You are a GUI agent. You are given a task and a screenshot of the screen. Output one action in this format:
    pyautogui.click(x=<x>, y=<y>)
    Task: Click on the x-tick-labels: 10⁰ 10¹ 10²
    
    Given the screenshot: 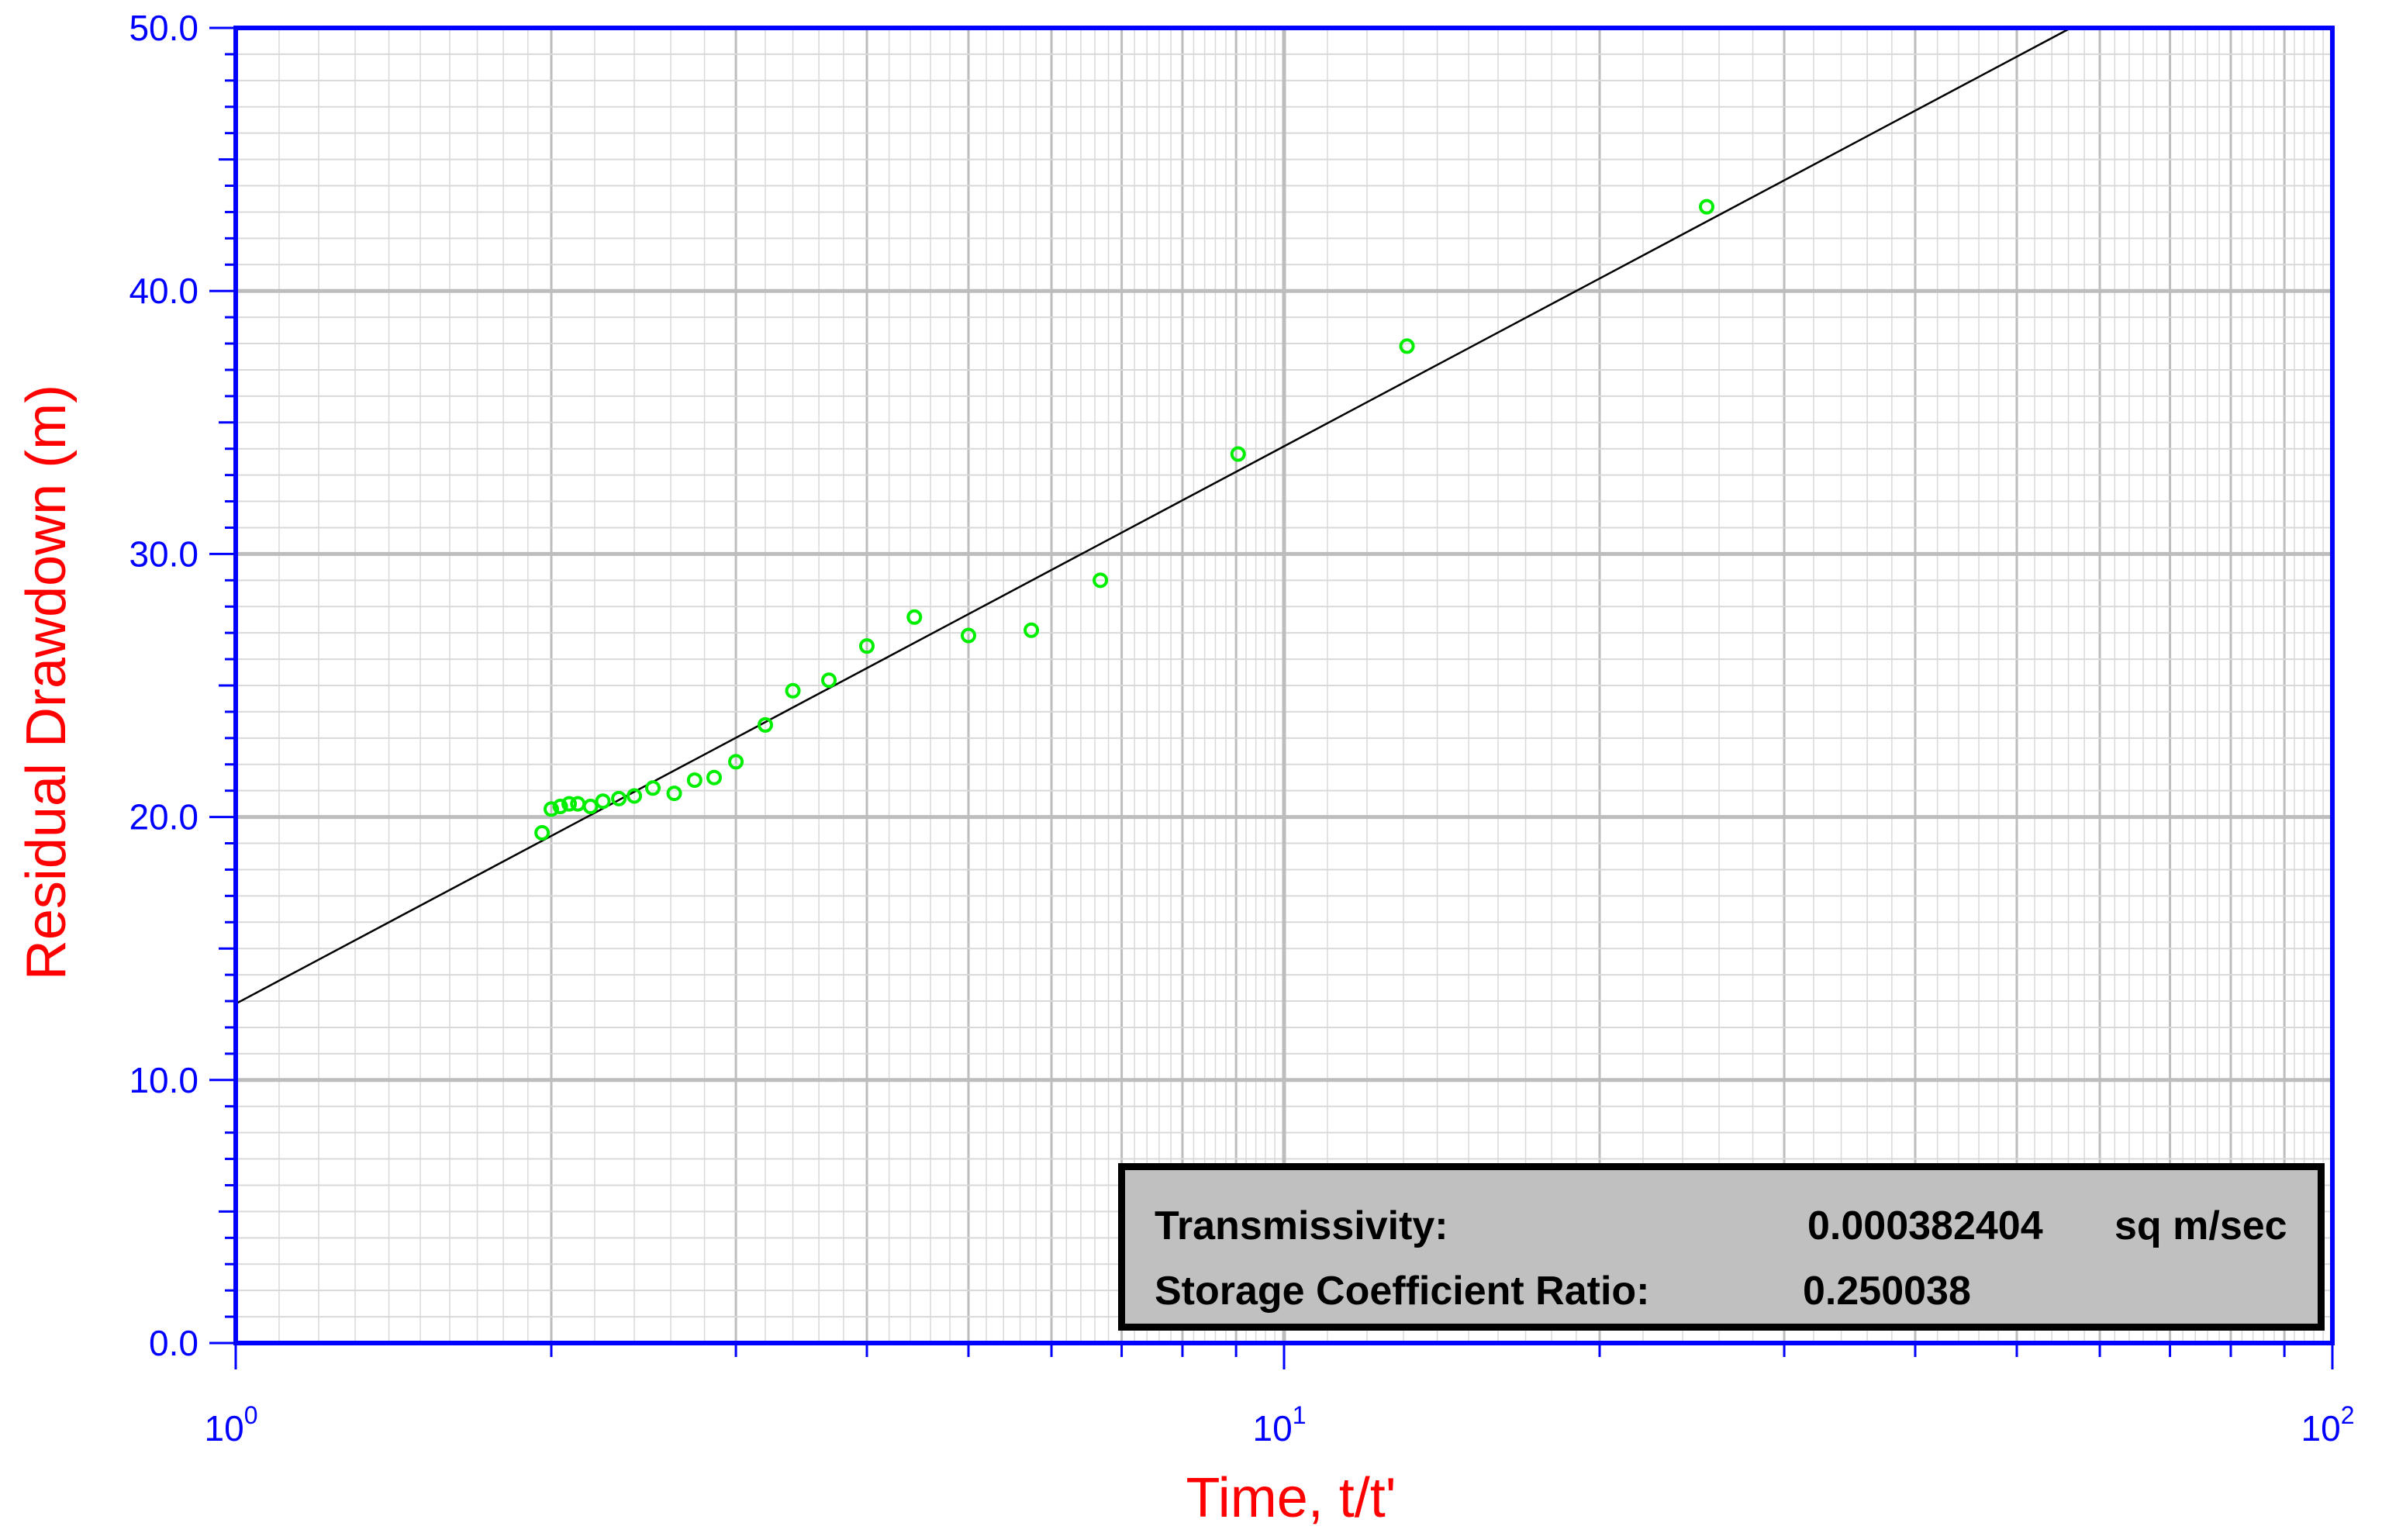 What is the action you would take?
    pyautogui.click(x=1280, y=1424)
    